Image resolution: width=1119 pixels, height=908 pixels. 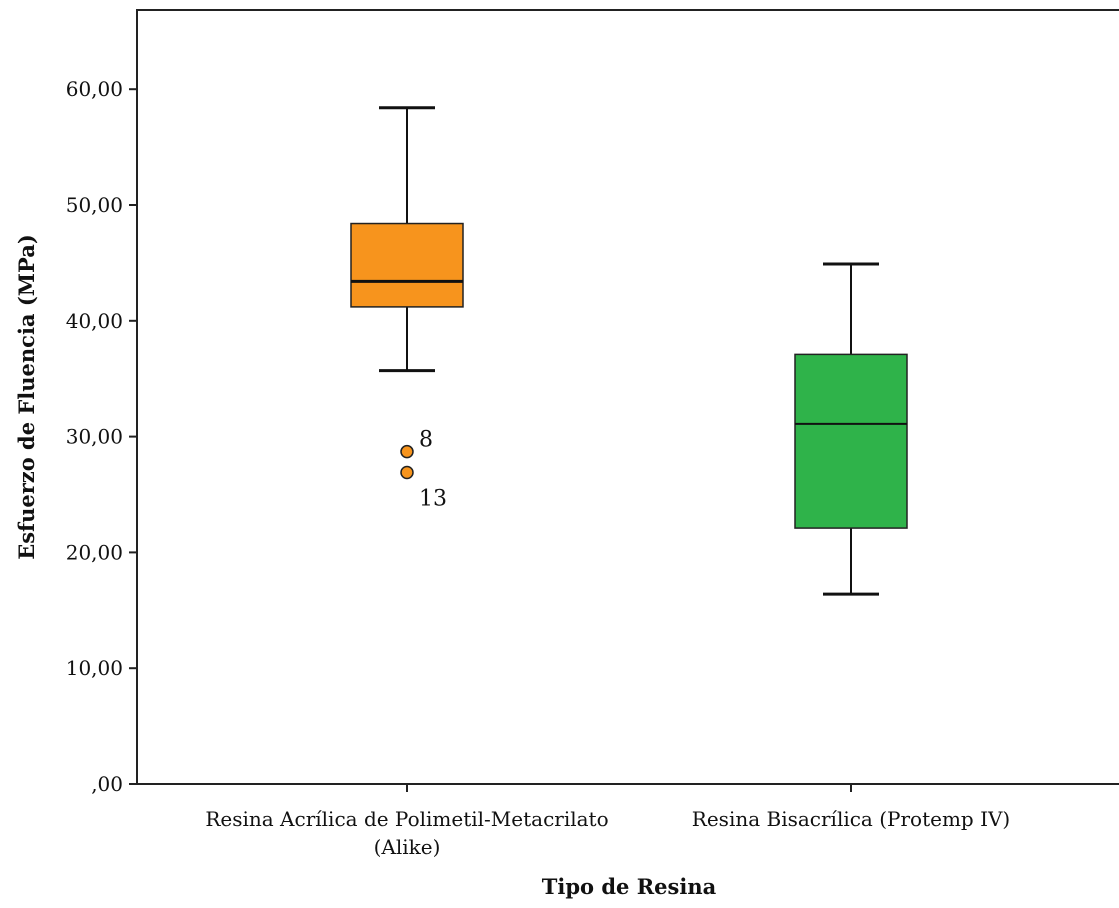 I want to click on y-tick-label: 60,00, so click(x=94, y=89).